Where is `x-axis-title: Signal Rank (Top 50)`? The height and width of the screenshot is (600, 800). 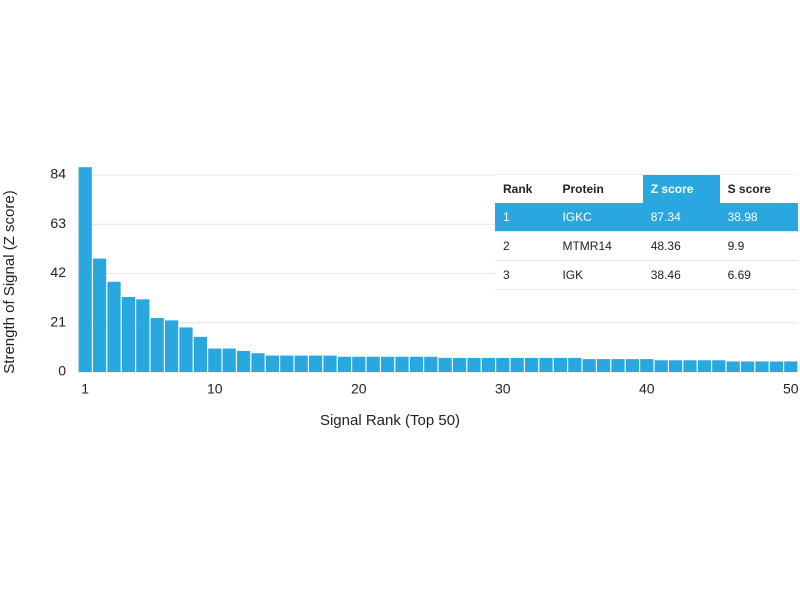
x-axis-title: Signal Rank (Top 50) is located at coordinates (390, 420).